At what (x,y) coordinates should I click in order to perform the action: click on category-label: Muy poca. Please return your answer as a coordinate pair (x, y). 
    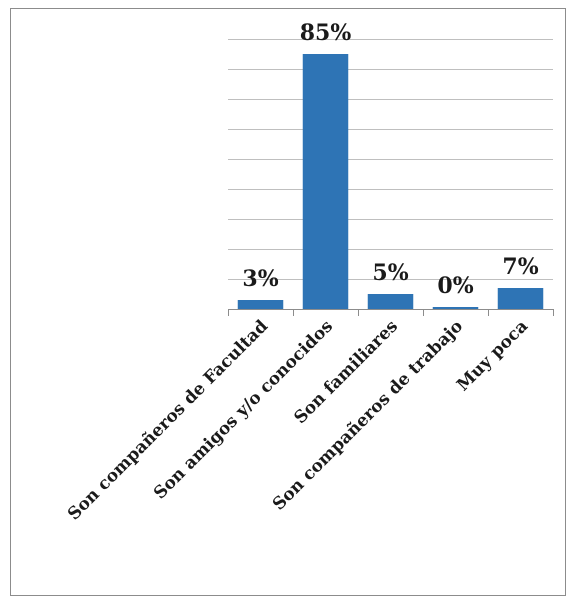
    Looking at the image, I should click on (492, 355).